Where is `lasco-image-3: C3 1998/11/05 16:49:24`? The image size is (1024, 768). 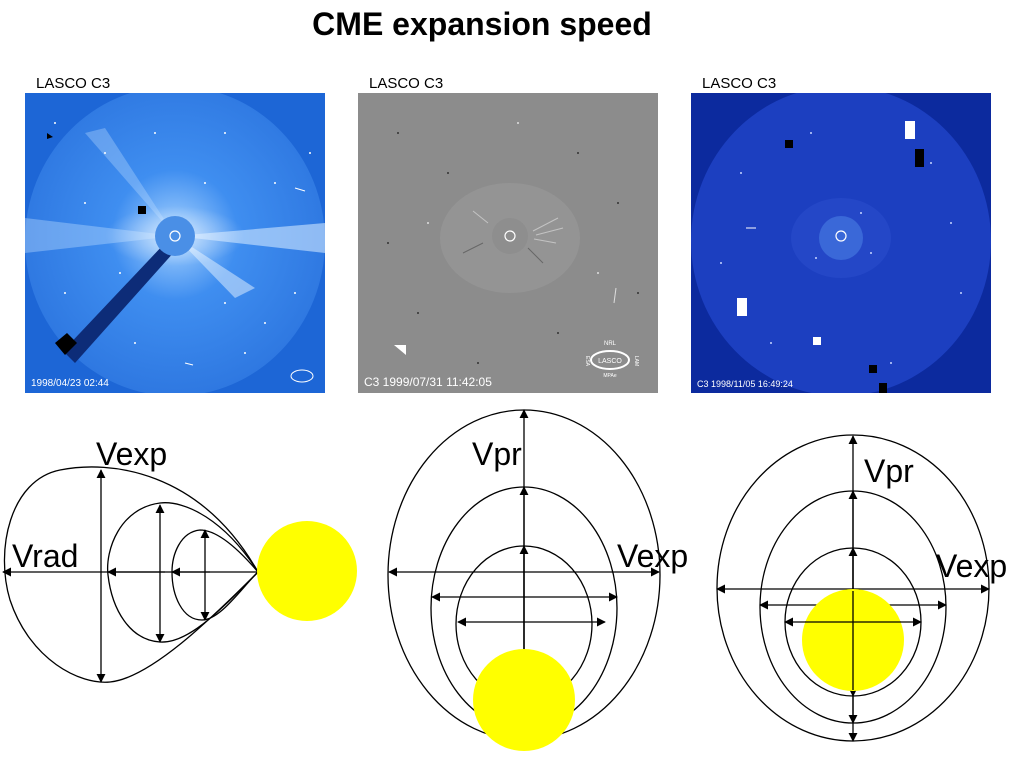 lasco-image-3: C3 1998/11/05 16:49:24 is located at coordinates (841, 243).